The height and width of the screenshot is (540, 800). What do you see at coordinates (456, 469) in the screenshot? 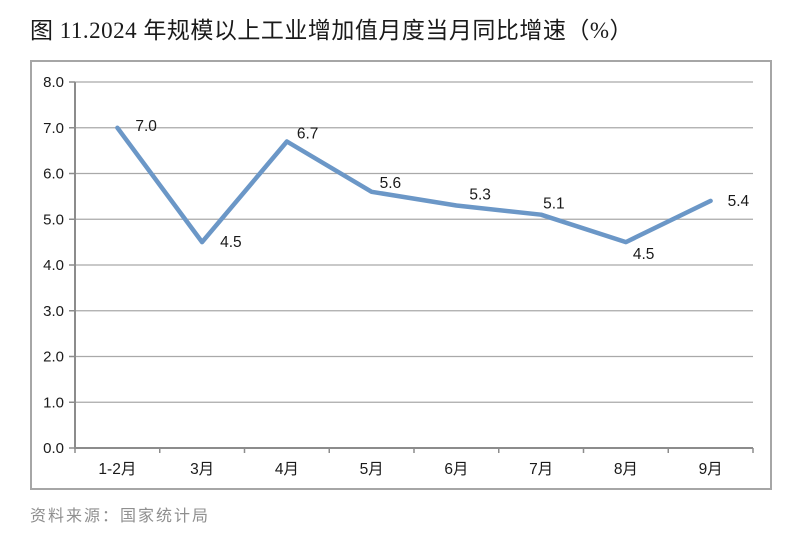
I see `x-tick-label: 6月` at bounding box center [456, 469].